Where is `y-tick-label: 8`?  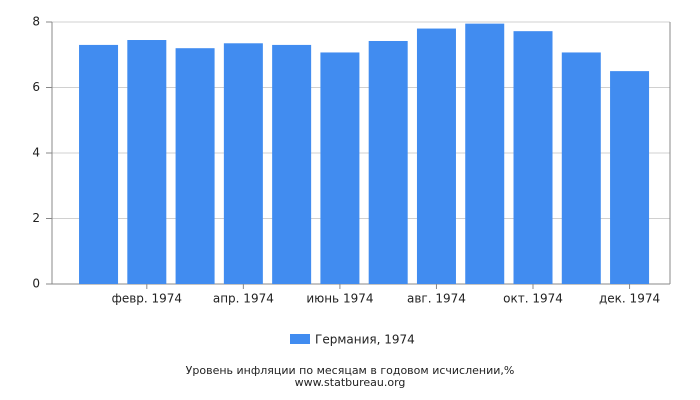
y-tick-label: 8 is located at coordinates (36, 22).